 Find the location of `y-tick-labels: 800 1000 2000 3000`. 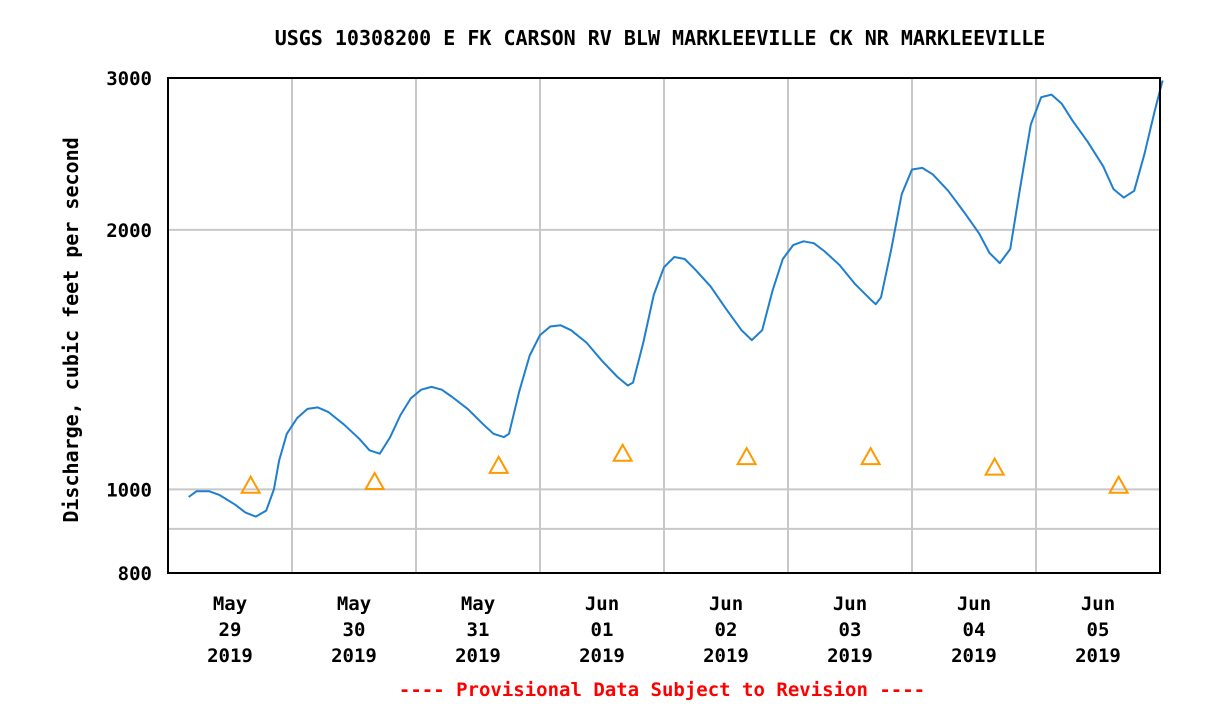

y-tick-labels: 800 1000 2000 3000 is located at coordinates (129, 326).